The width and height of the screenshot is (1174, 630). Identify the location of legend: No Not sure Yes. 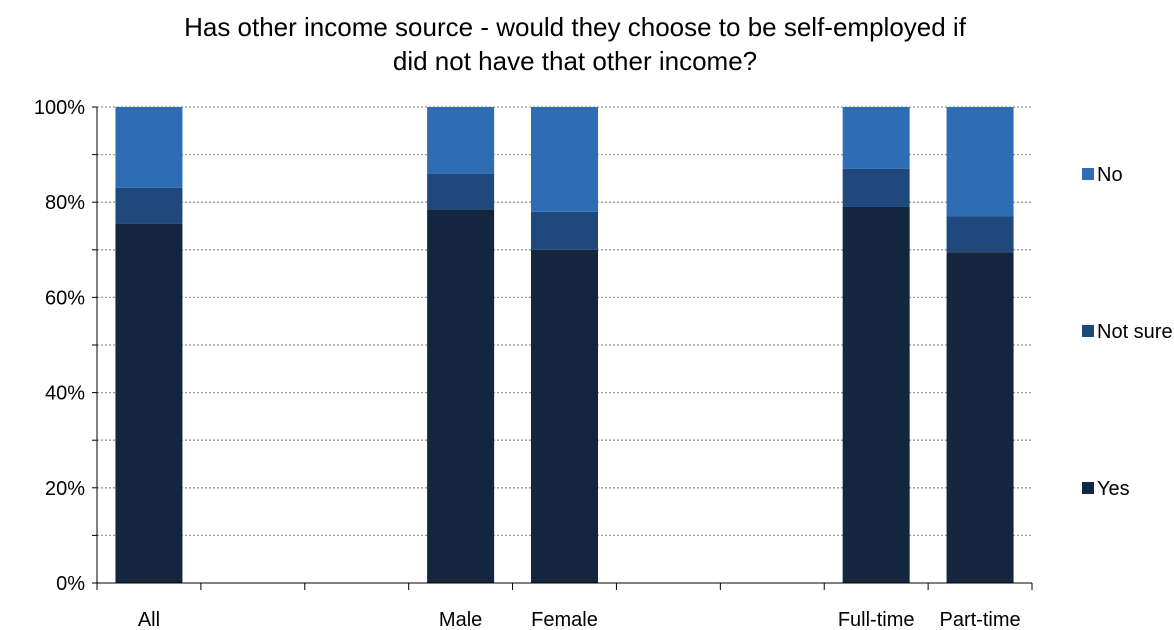
(1127, 332).